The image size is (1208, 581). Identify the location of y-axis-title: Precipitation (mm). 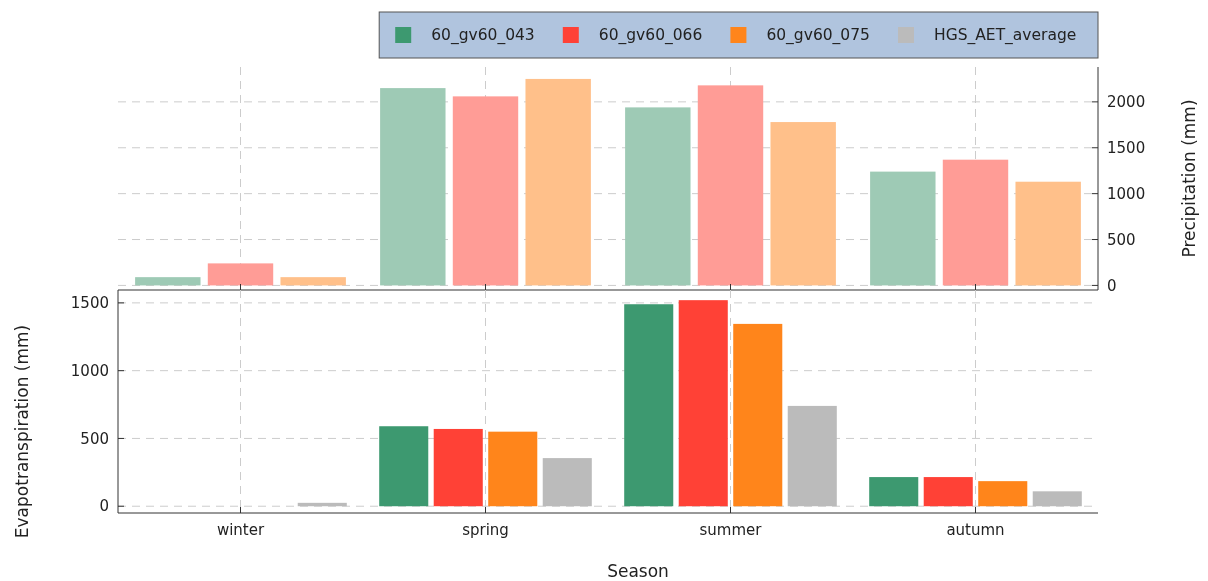
(1189, 178).